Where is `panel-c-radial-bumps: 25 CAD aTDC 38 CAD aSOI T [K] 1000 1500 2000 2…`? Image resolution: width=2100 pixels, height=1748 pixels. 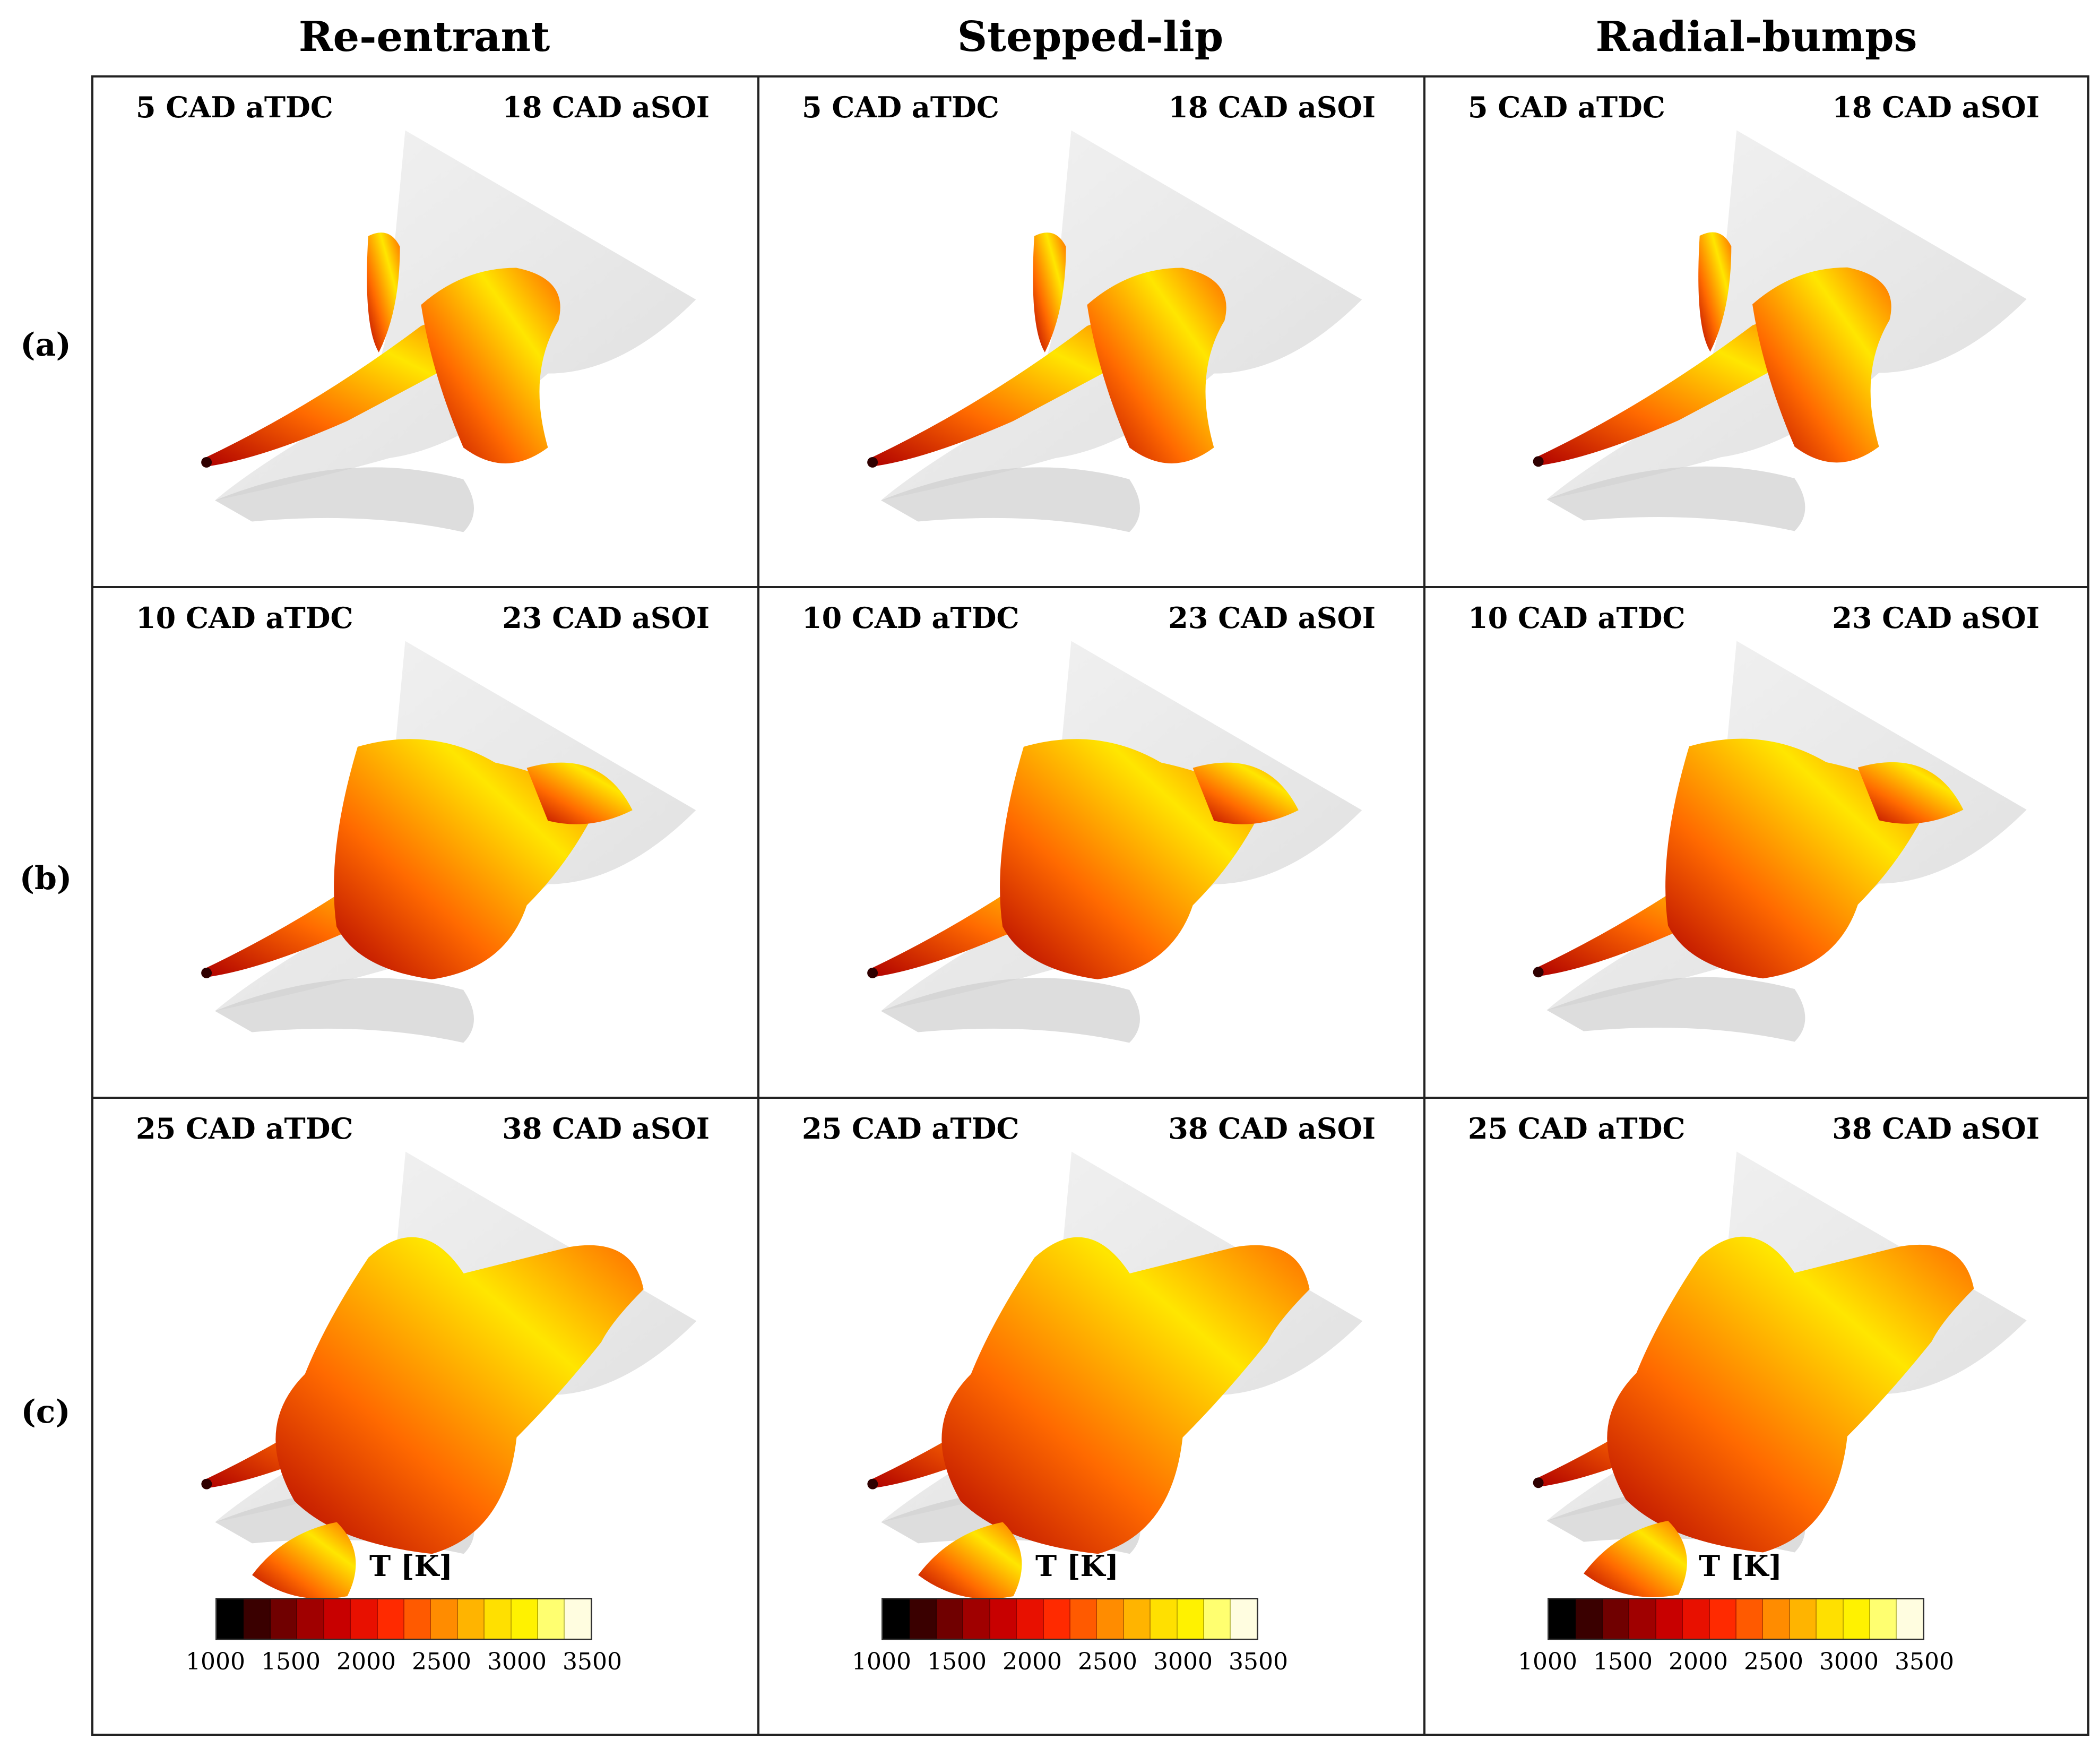 panel-c-radial-bumps: 25 CAD aTDC 38 CAD aSOI T [K] 1000 1500 2000 2… is located at coordinates (1756, 1416).